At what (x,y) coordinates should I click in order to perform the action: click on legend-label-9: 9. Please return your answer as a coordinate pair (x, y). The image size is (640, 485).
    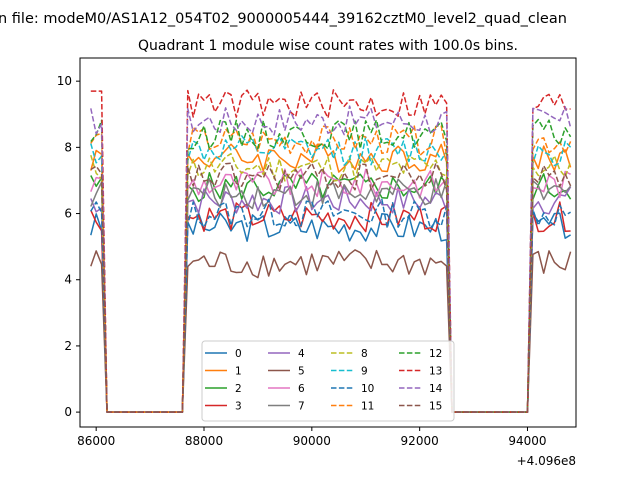
    Looking at the image, I should click on (364, 372).